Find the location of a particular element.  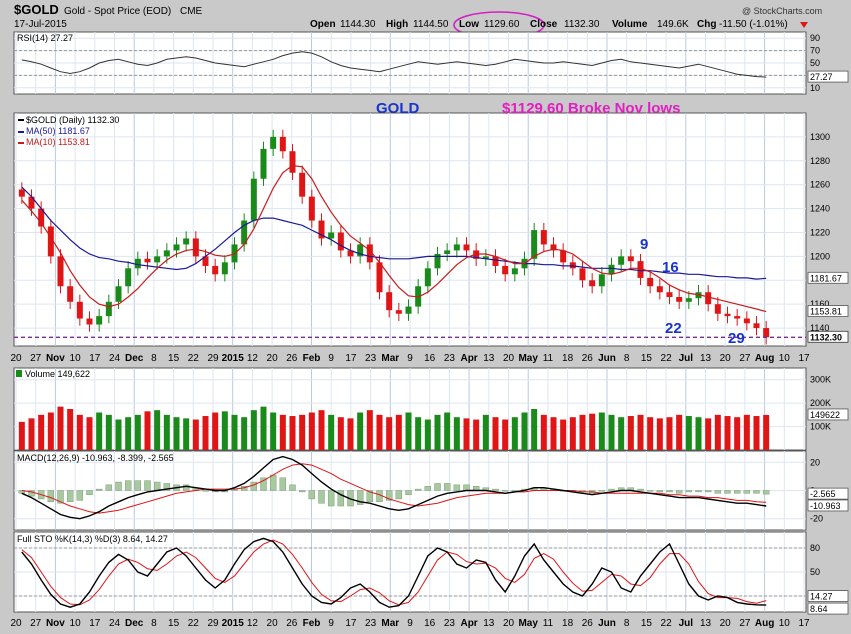

date-tick-label: Aug is located at coordinates (764, 358).